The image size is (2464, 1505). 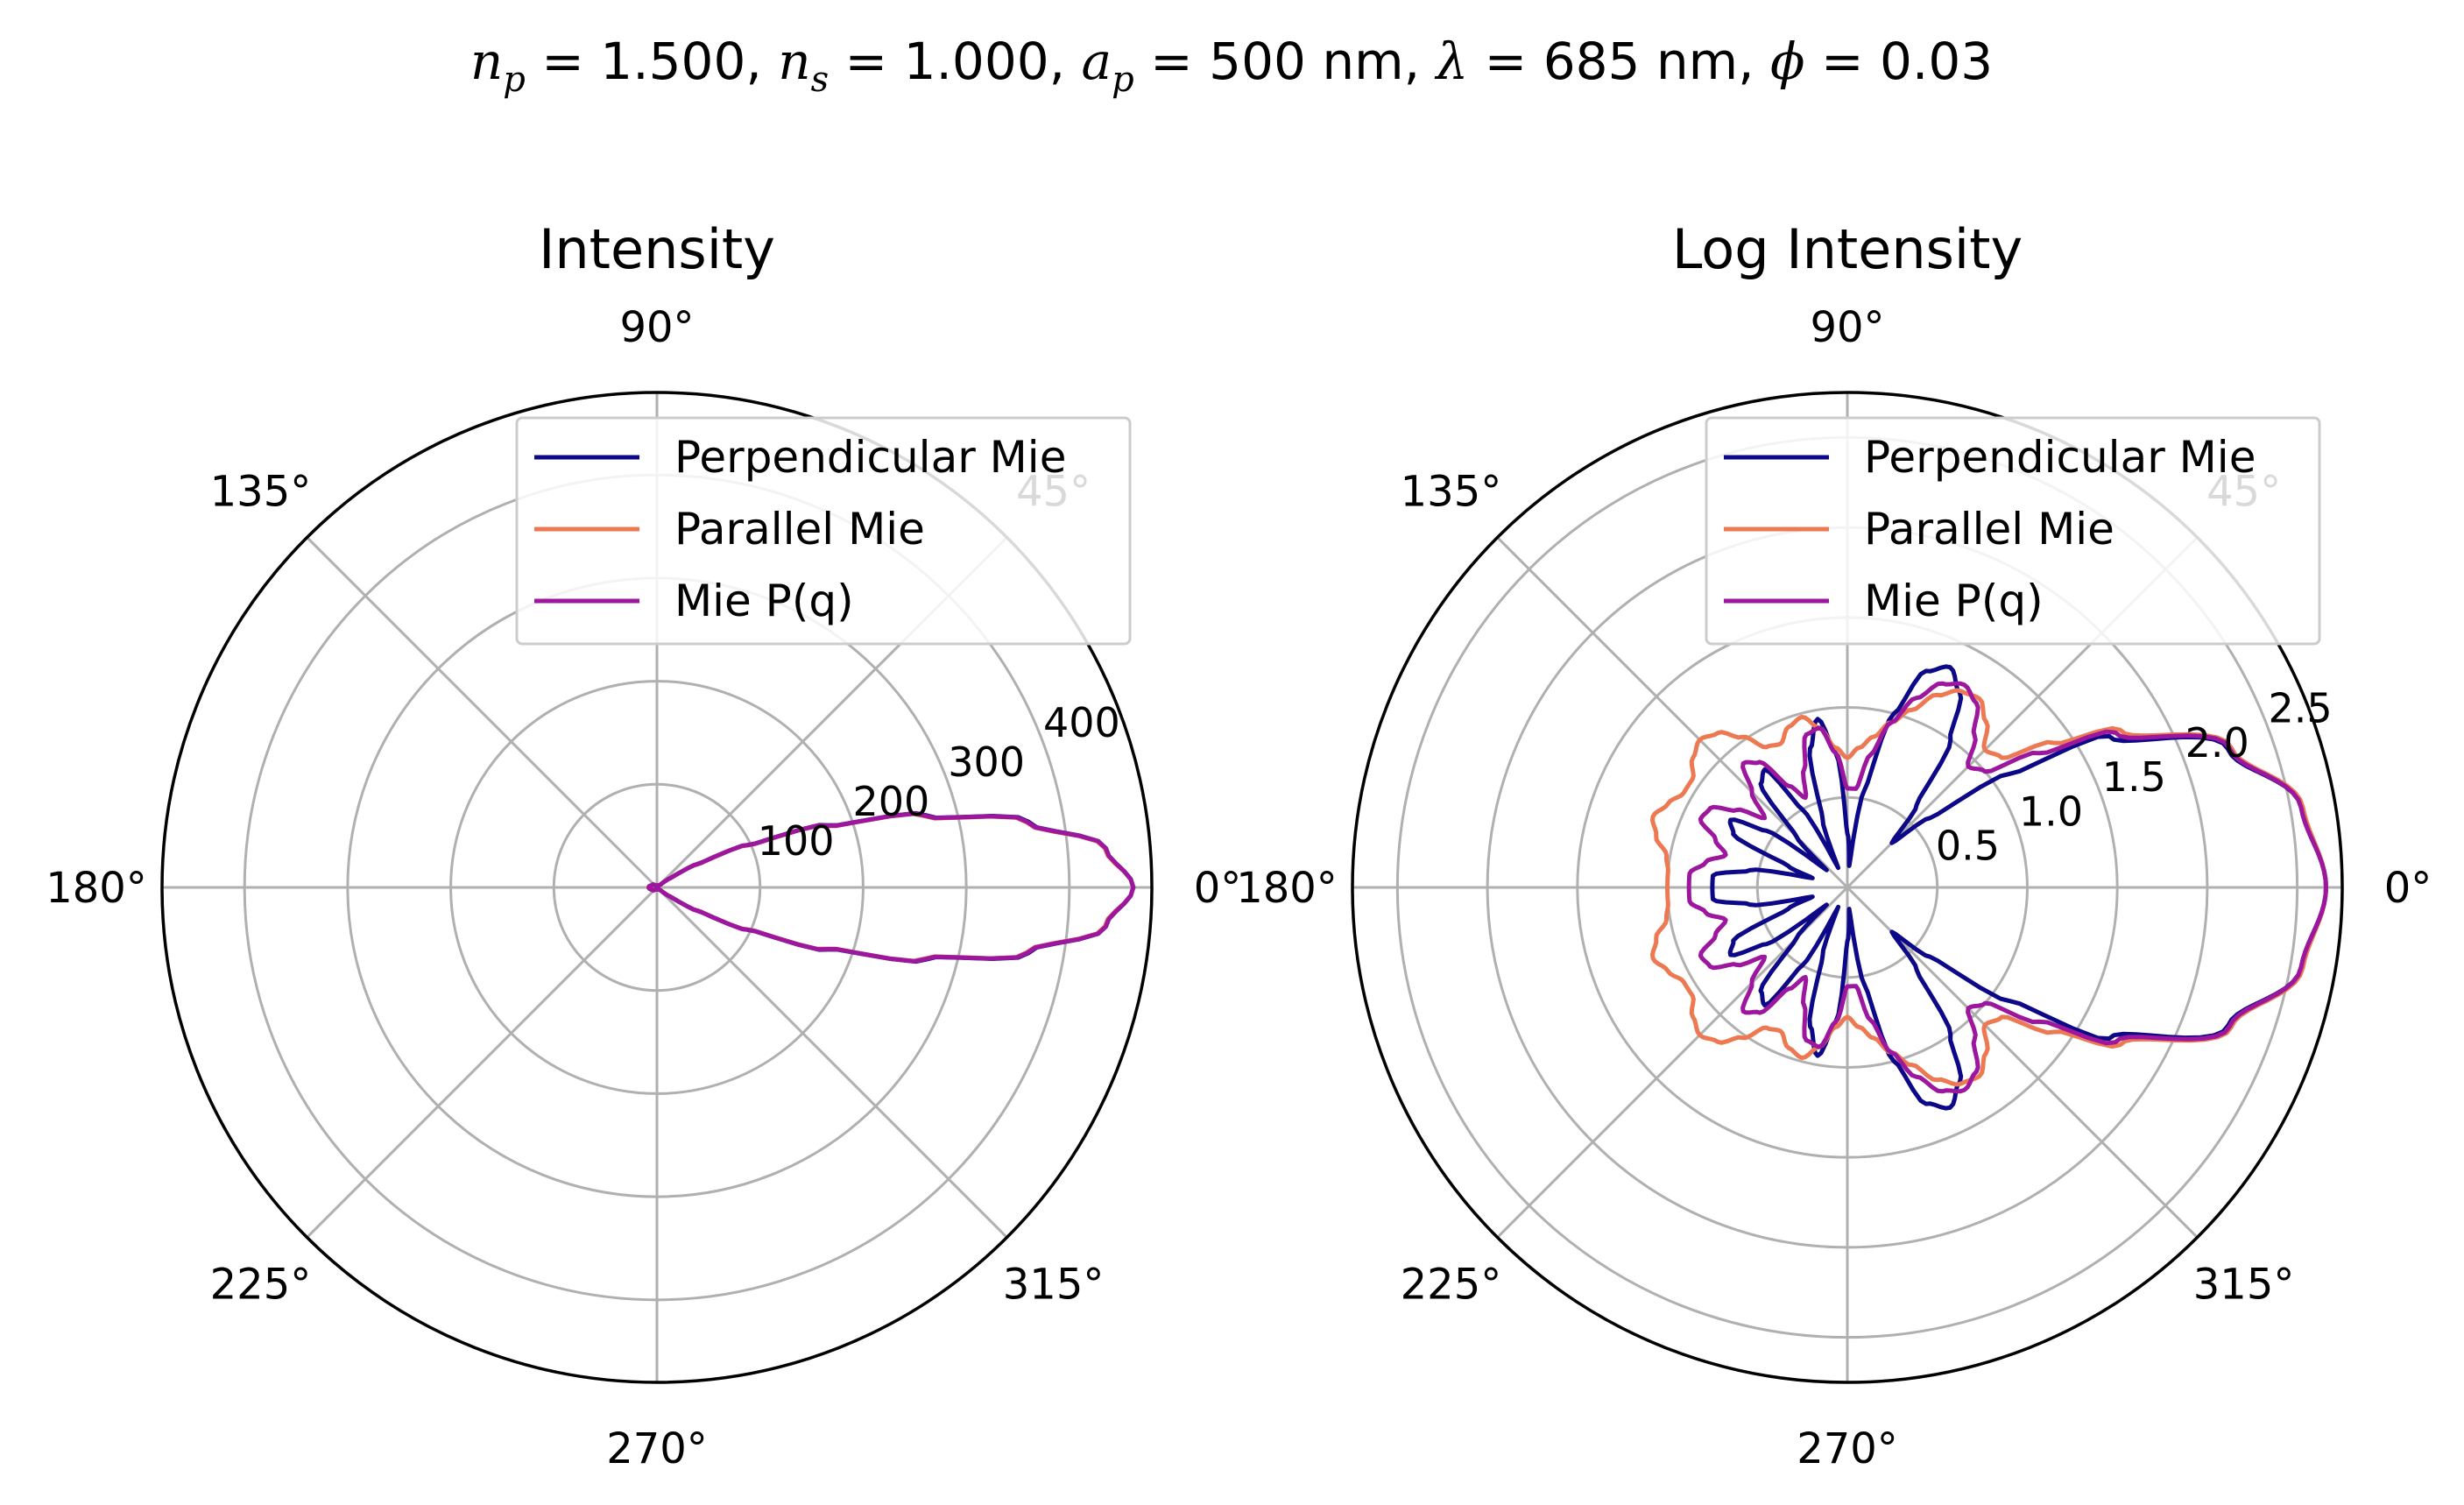 What do you see at coordinates (820, 80) in the screenshot?
I see `ns-subscript: s` at bounding box center [820, 80].